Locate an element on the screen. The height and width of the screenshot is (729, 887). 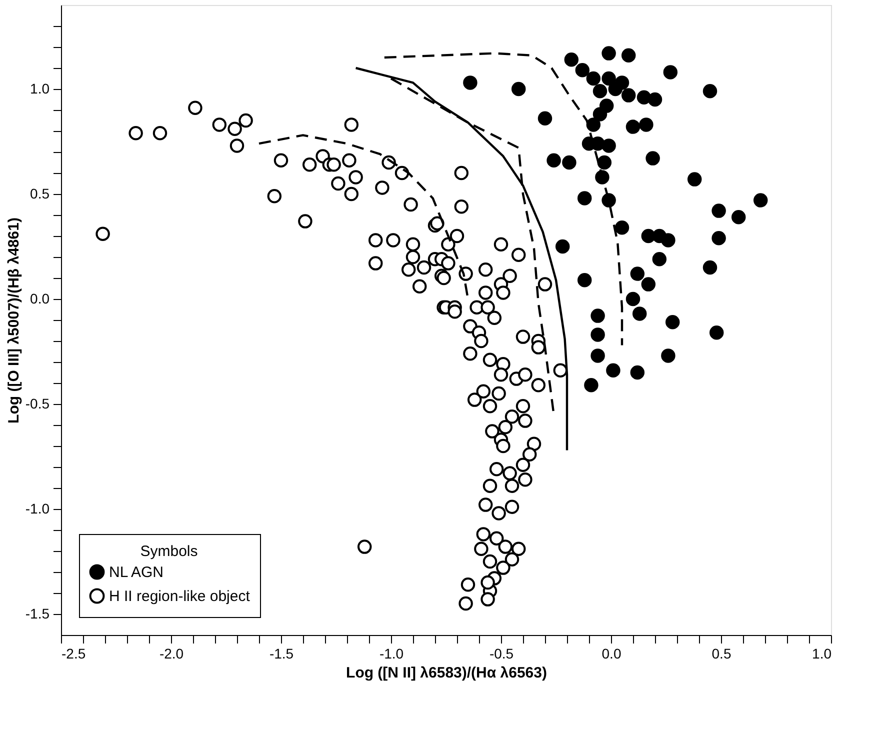
y-tick-label: -1.5 is located at coordinates (37, 614).